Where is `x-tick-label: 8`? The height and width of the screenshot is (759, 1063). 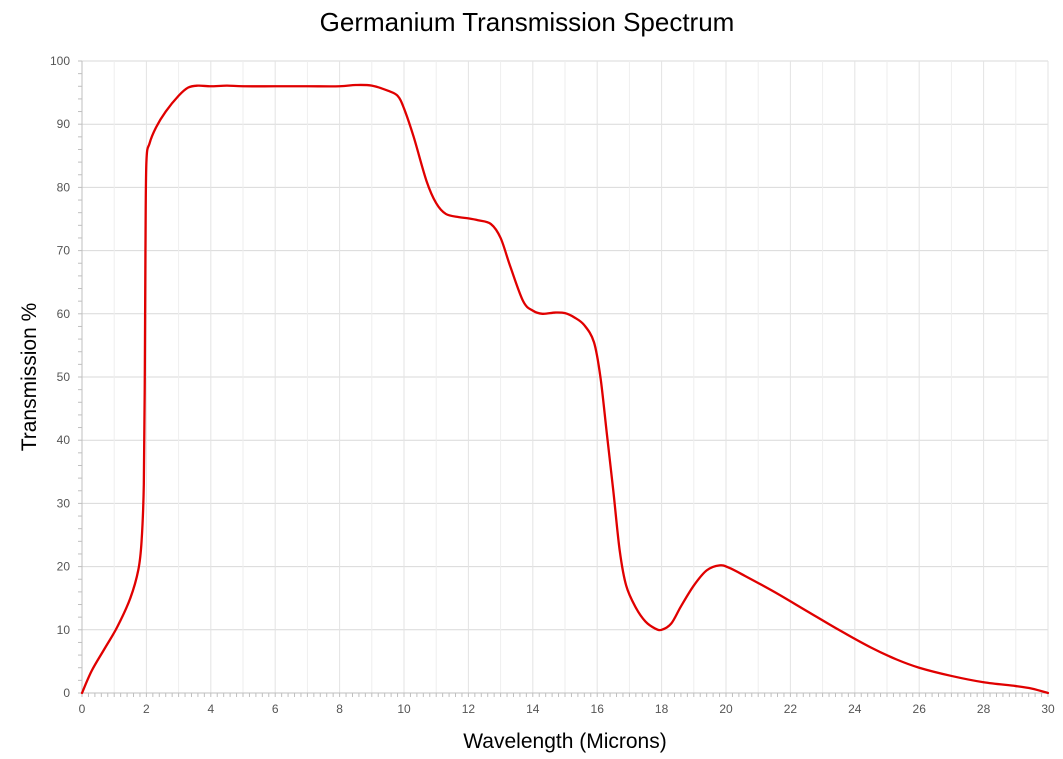
x-tick-label: 8 is located at coordinates (339, 709).